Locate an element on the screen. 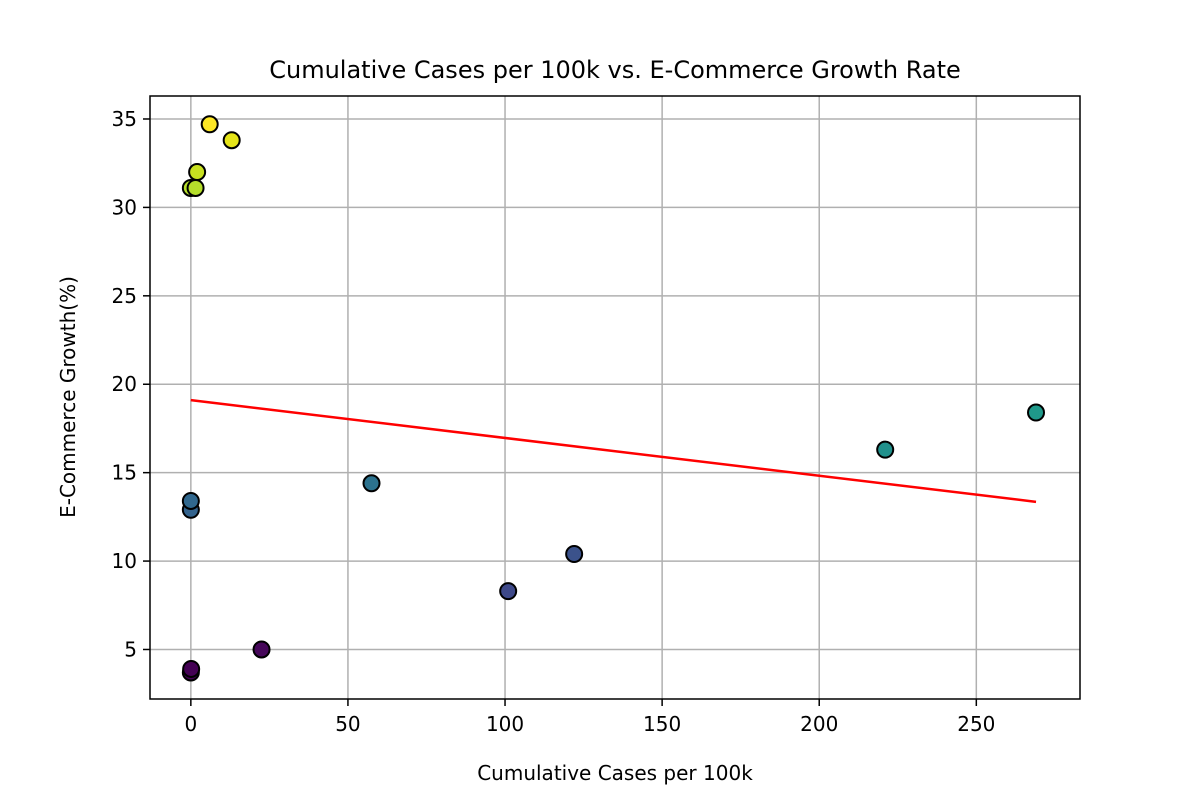 Image resolution: width=1200 pixels, height=800 pixels. trend-line is located at coordinates (613, 451).